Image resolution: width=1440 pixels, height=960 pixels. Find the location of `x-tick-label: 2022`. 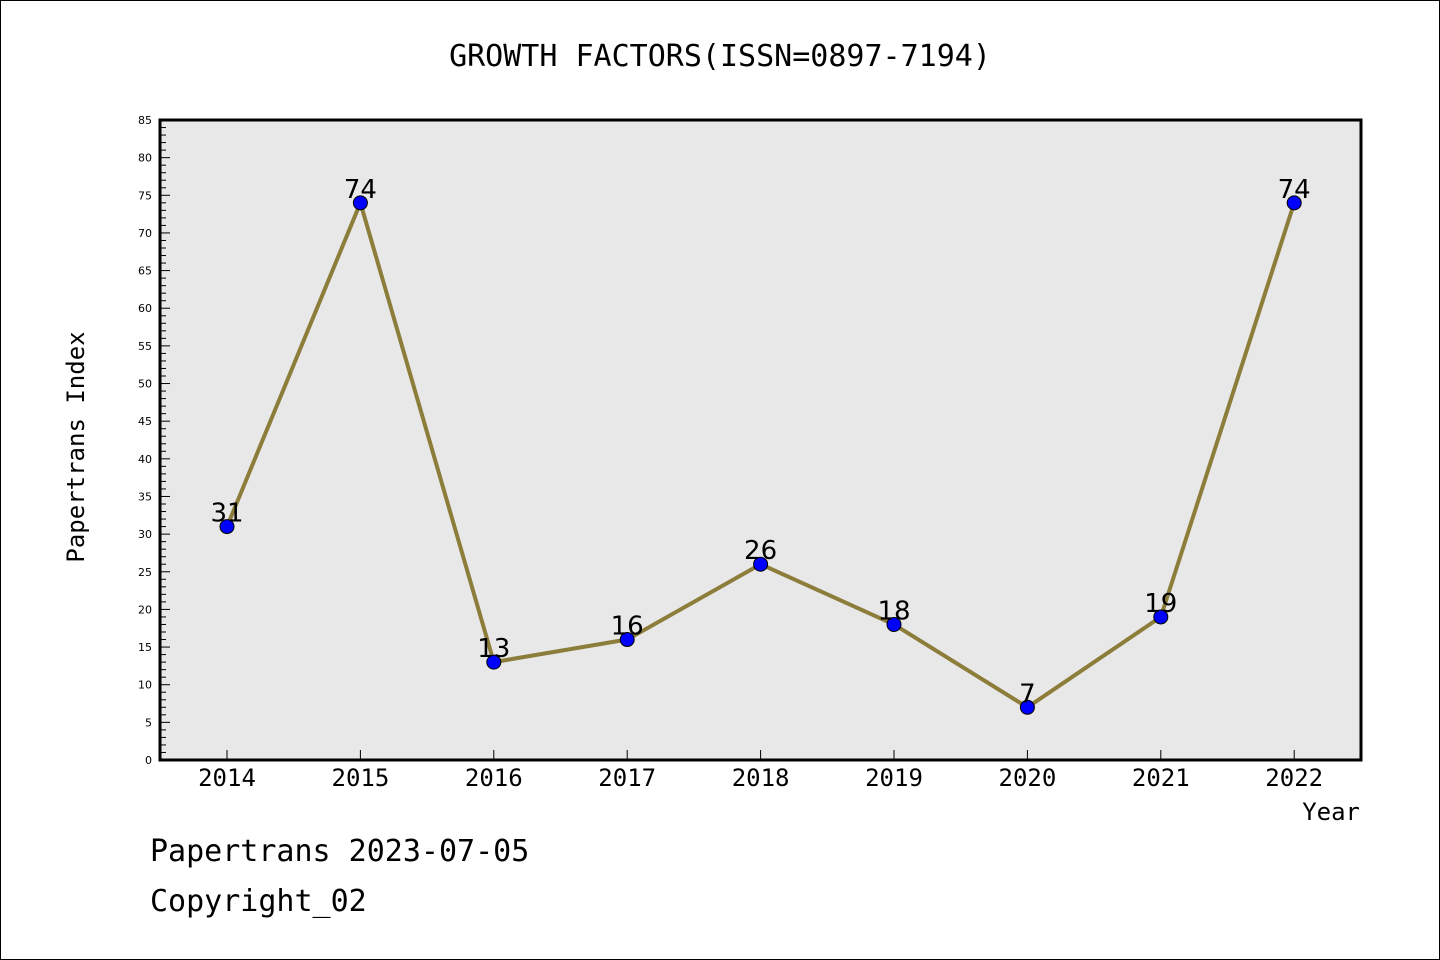

x-tick-label: 2022 is located at coordinates (1294, 778).